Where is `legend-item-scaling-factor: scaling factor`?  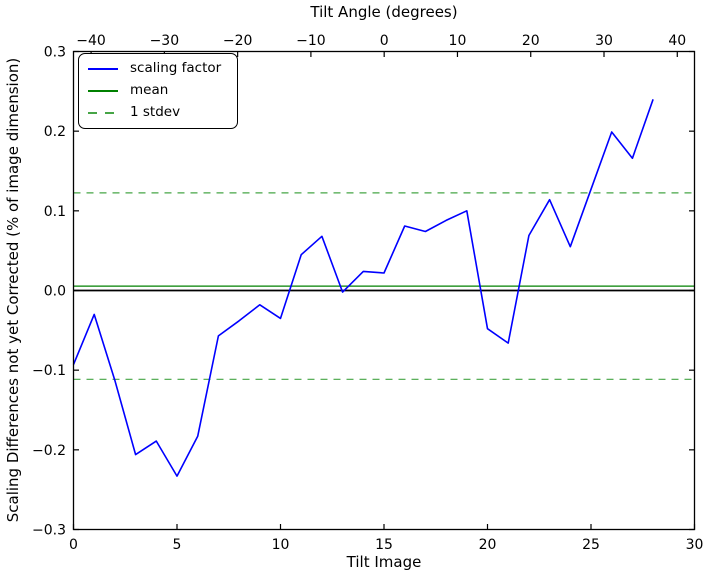 legend-item-scaling-factor: scaling factor is located at coordinates (158, 69).